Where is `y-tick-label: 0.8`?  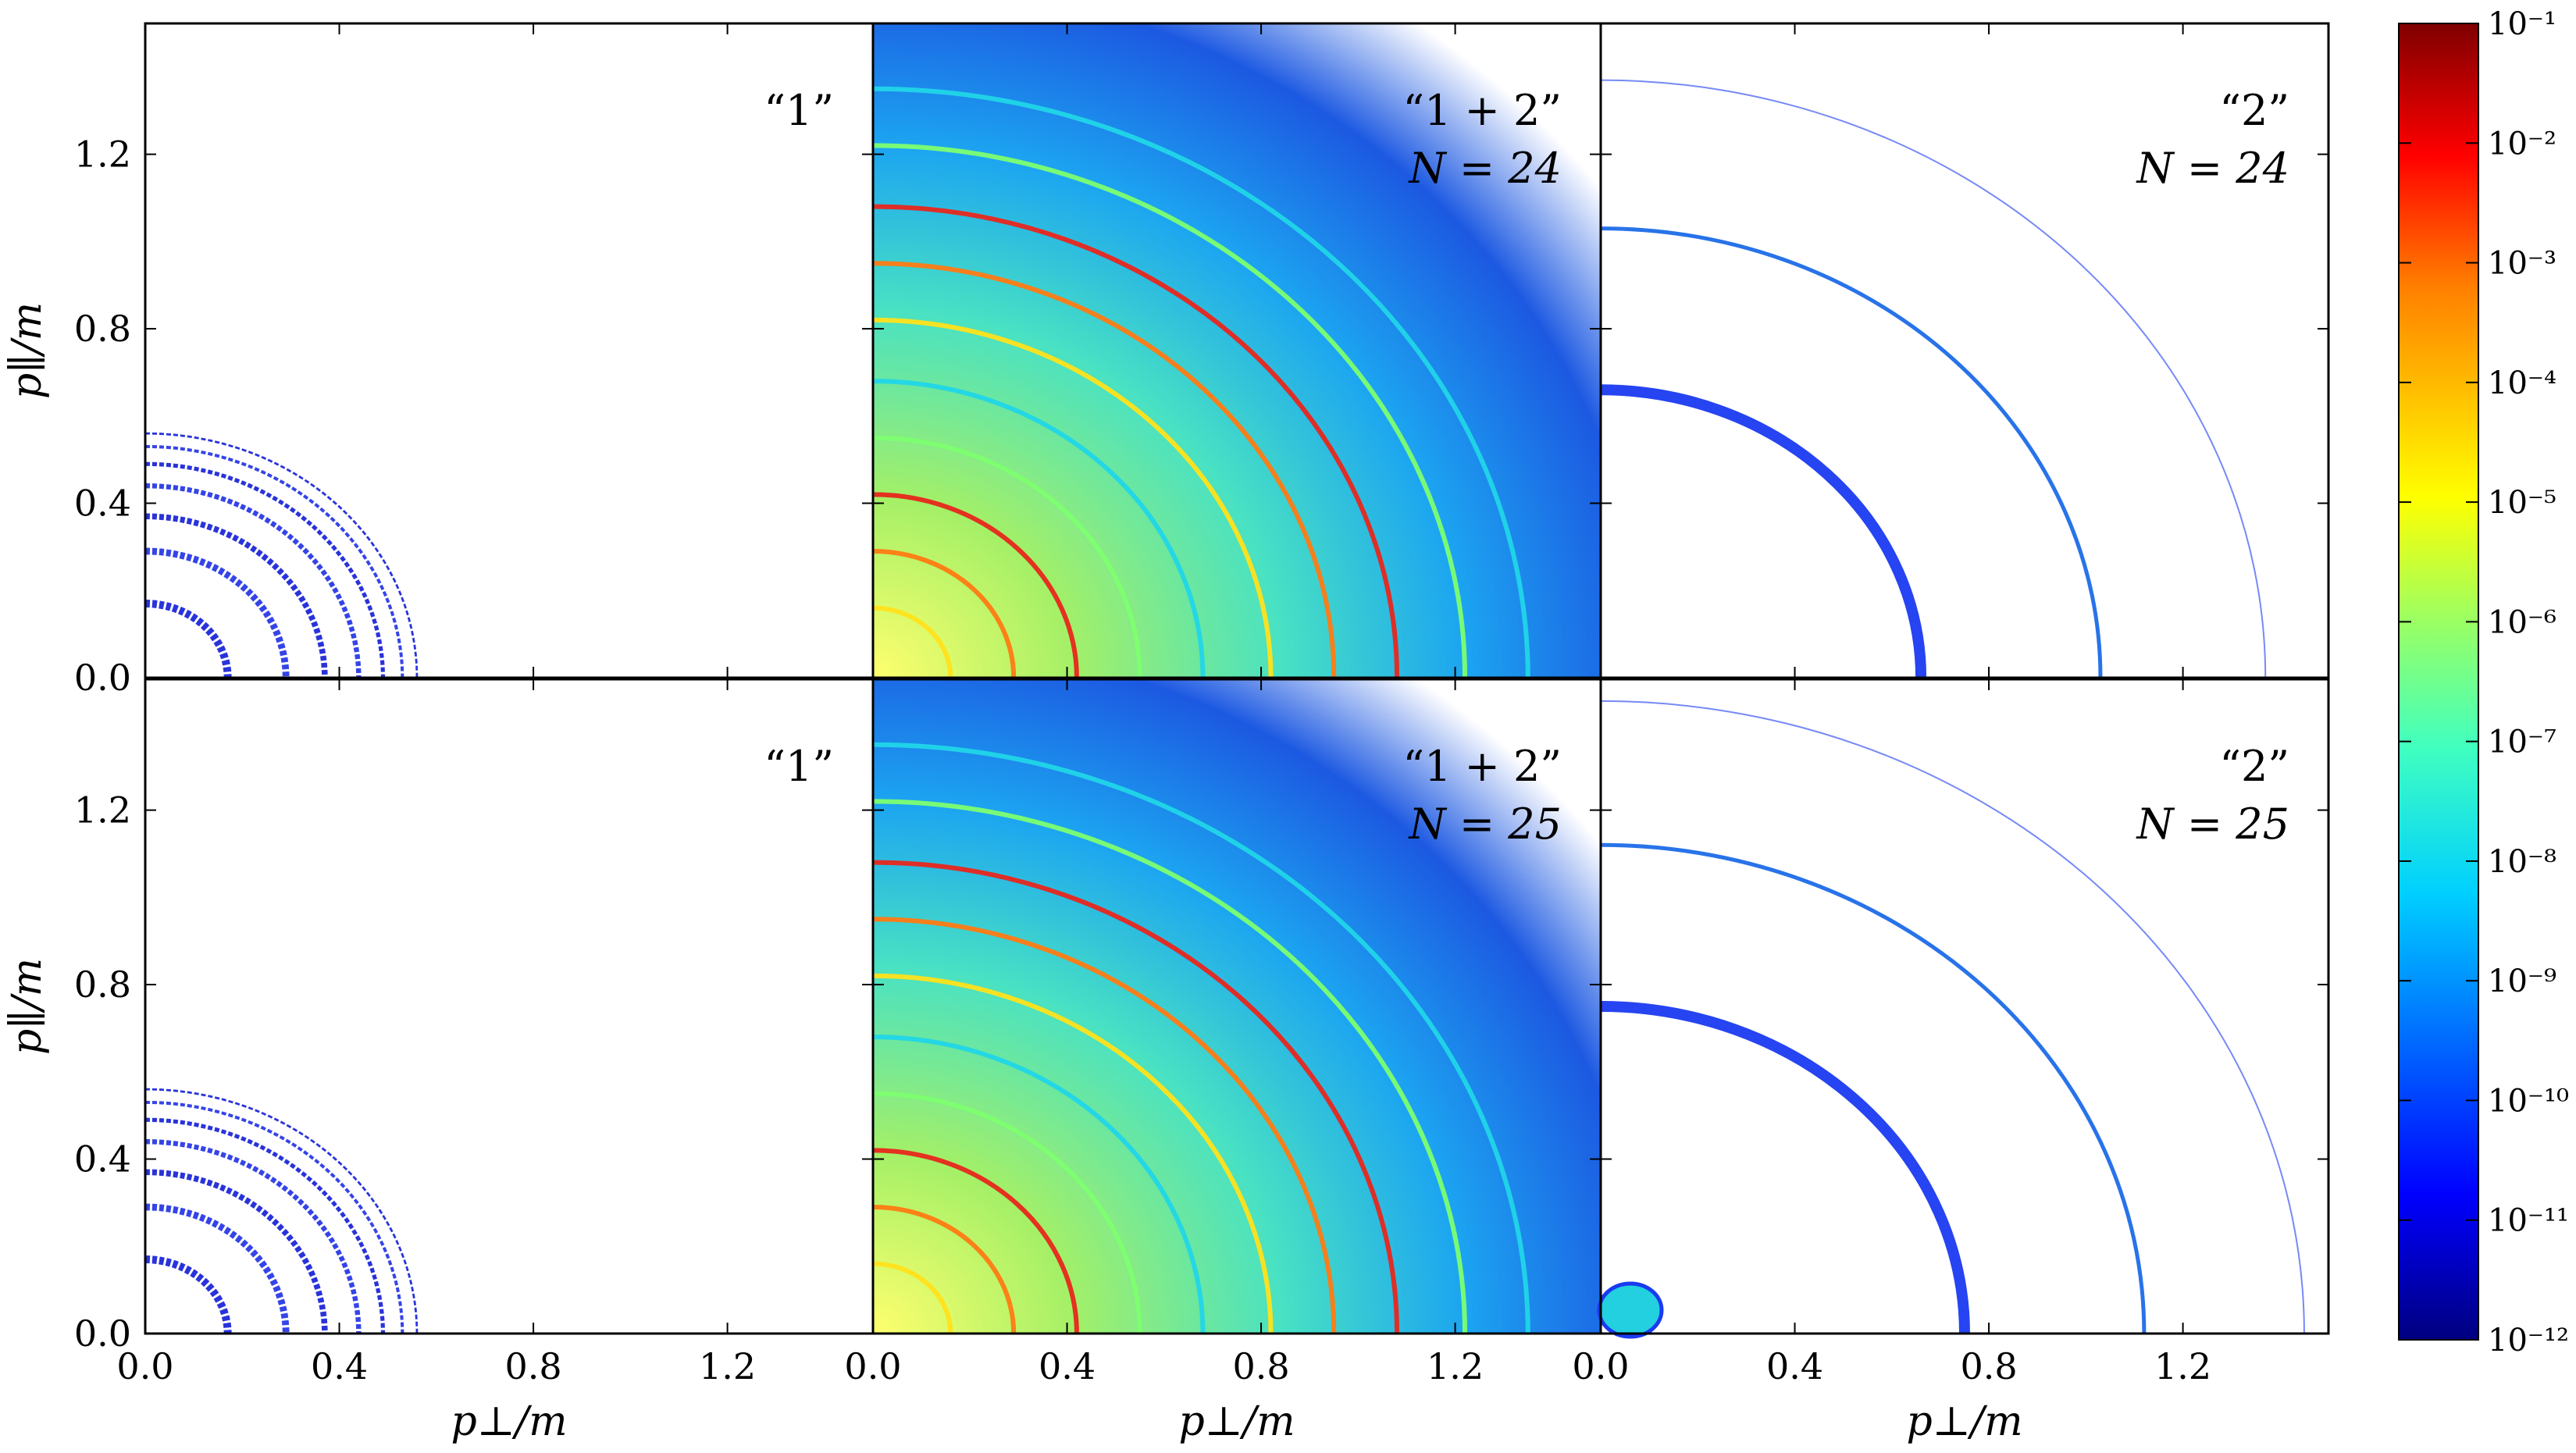
y-tick-label: 0.8 is located at coordinates (103, 329).